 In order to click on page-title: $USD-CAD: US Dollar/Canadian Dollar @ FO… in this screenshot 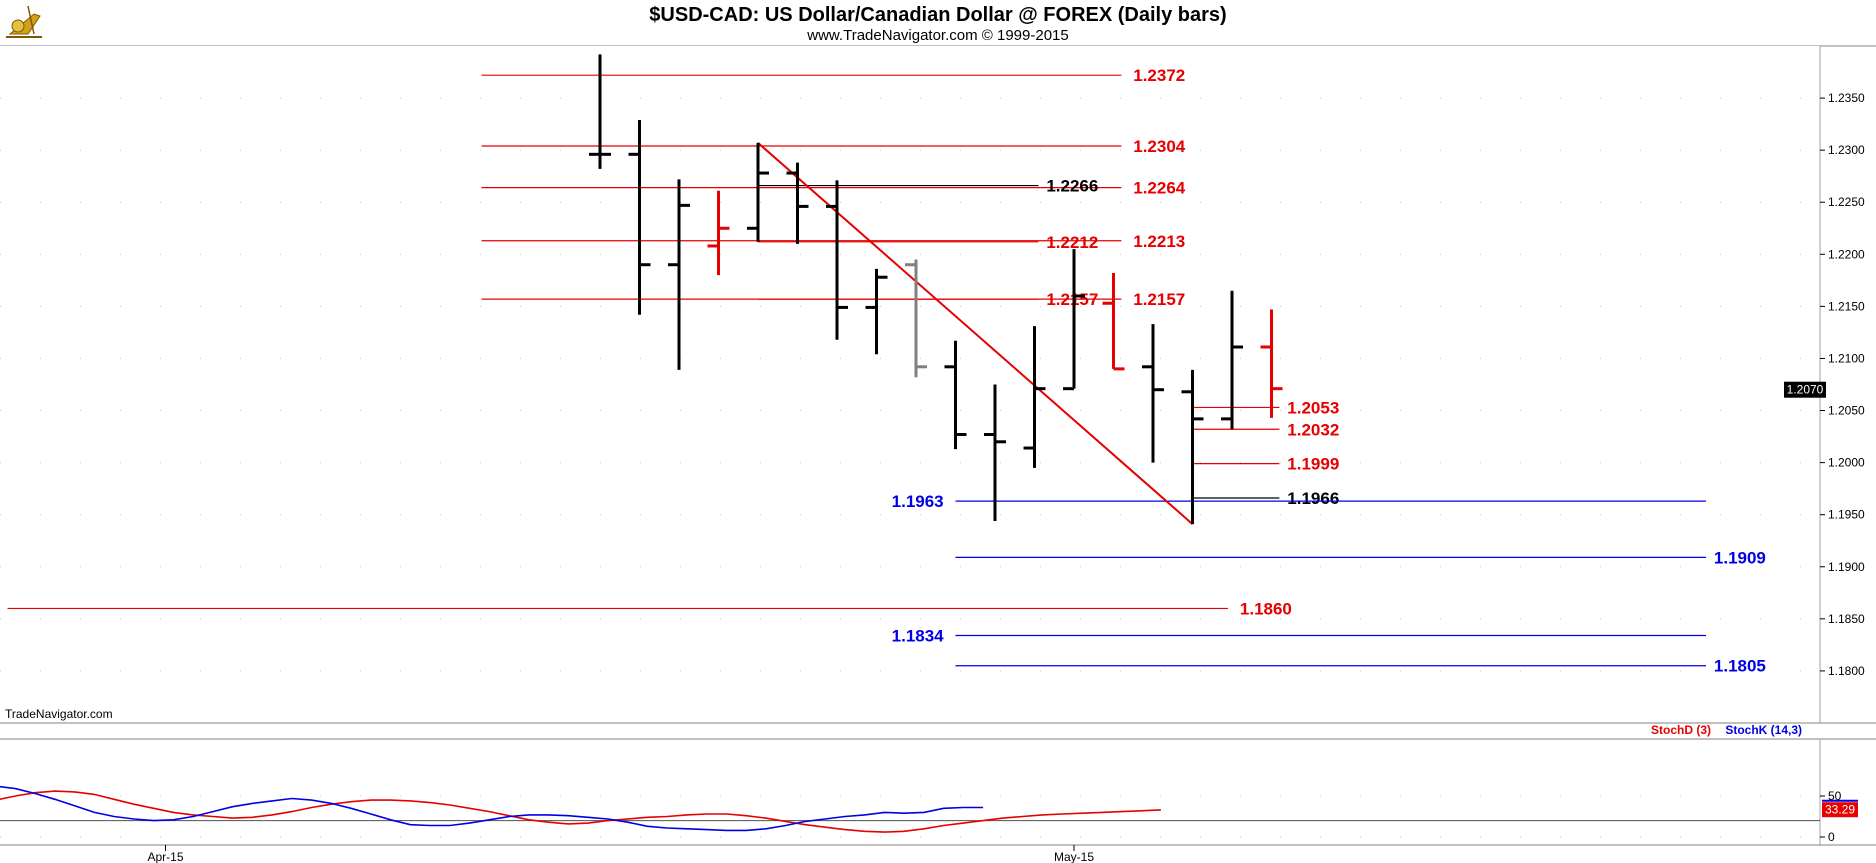, I will do `click(937, 15)`.